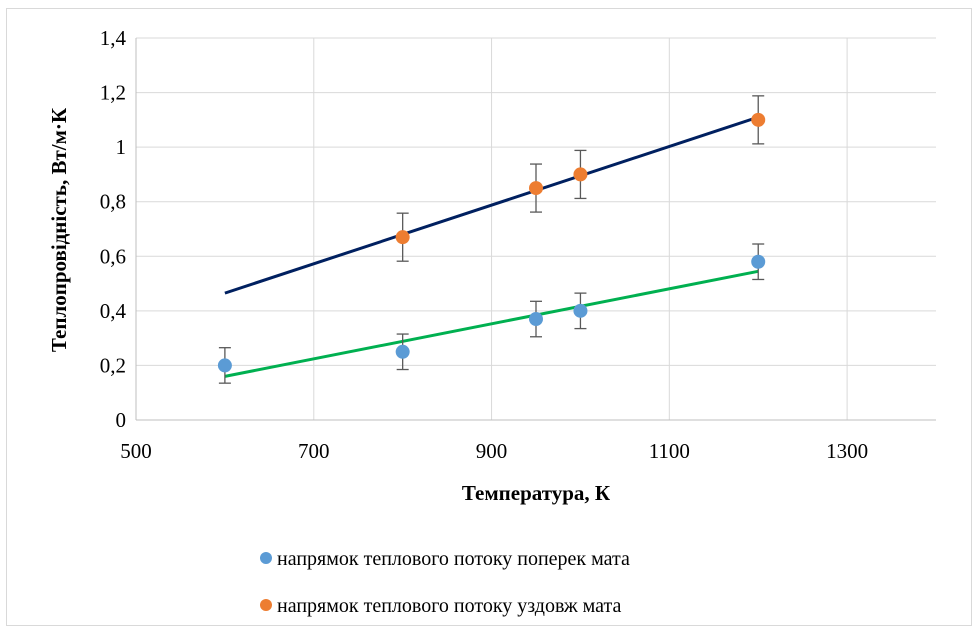 This screenshot has height=632, width=978. What do you see at coordinates (136, 451) in the screenshot?
I see `x-tick-label: 500` at bounding box center [136, 451].